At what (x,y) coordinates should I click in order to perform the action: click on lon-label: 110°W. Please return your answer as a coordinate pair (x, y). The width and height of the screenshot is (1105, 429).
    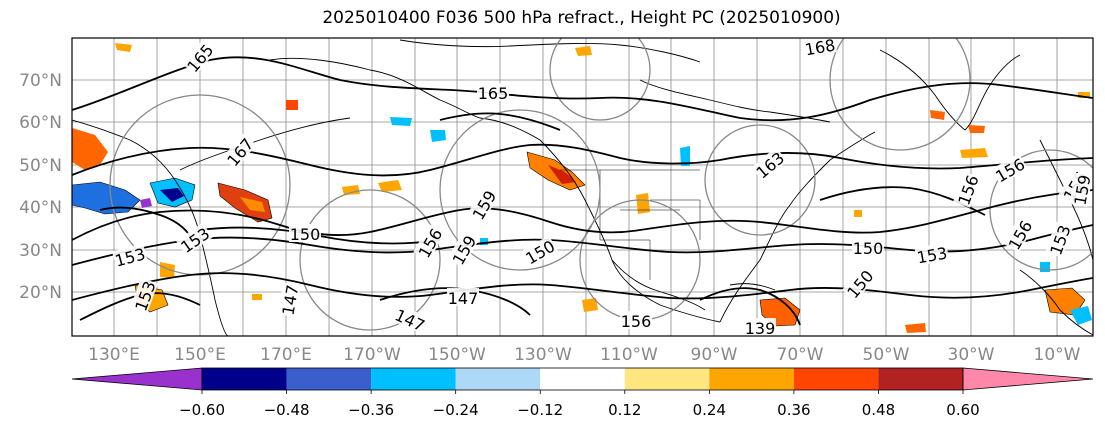
    Looking at the image, I should click on (629, 355).